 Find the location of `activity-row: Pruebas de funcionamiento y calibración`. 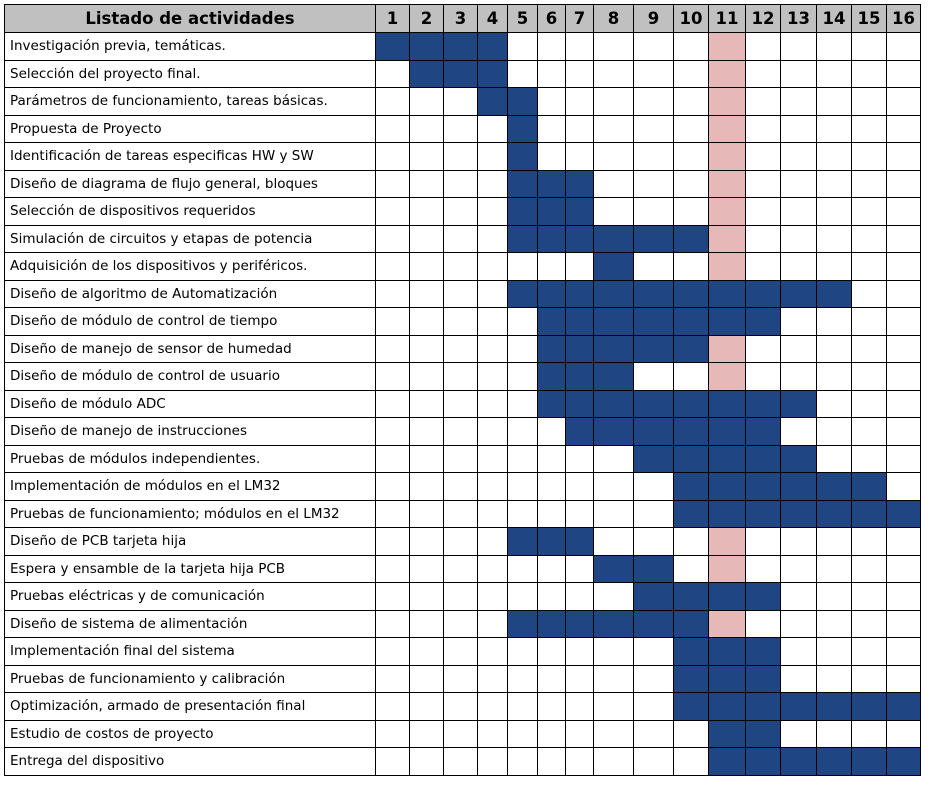

activity-row: Pruebas de funcionamiento y calibración is located at coordinates (462, 678).